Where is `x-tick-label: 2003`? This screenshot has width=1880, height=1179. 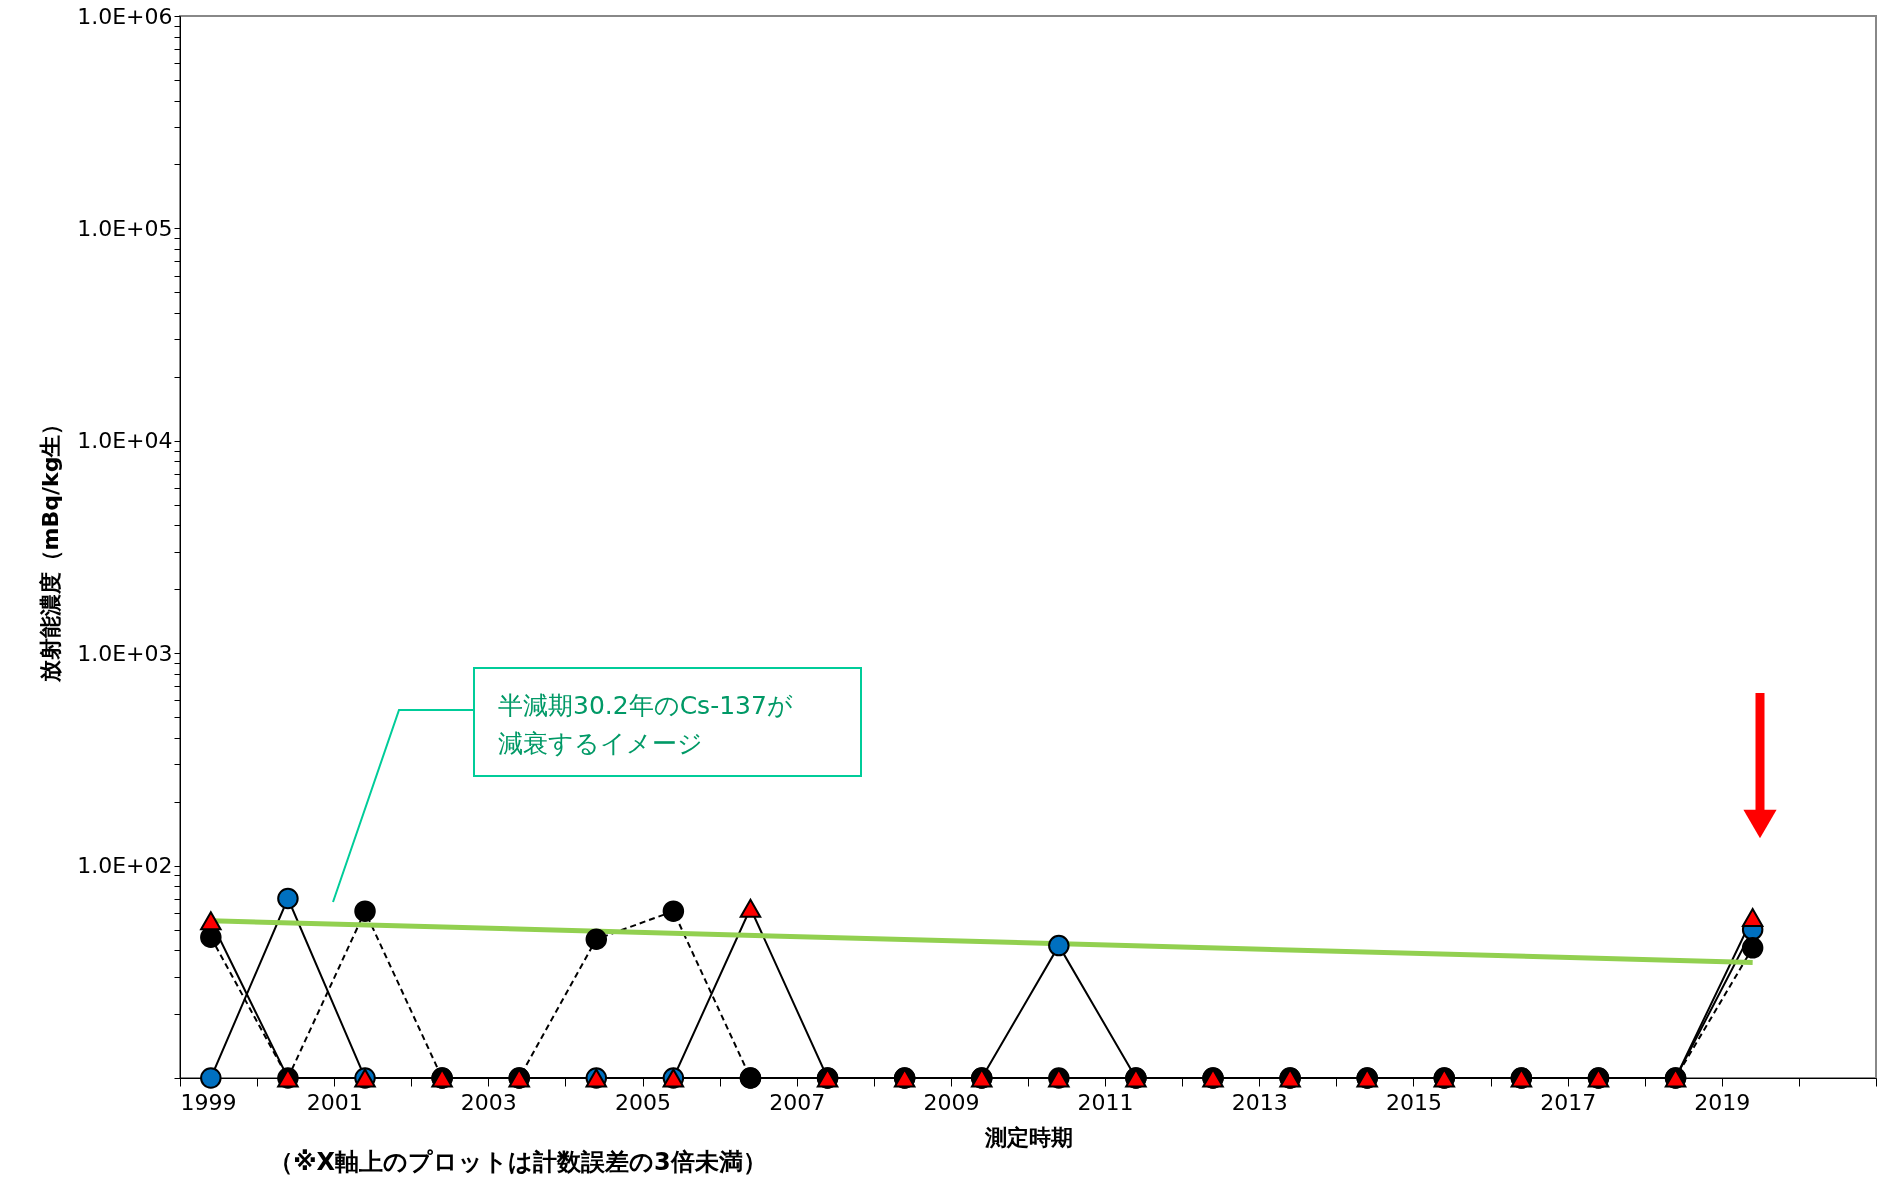
x-tick-label: 2003 is located at coordinates (488, 1102).